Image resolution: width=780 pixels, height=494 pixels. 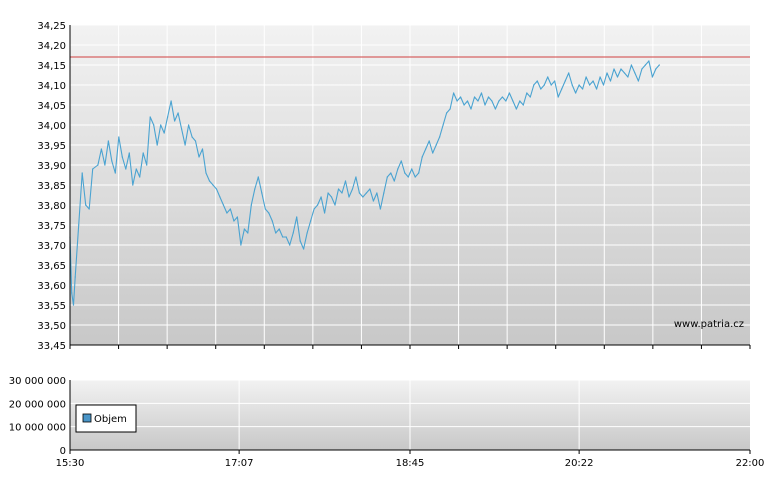 I want to click on price-y-tick-label: 33,85, so click(x=51, y=186).